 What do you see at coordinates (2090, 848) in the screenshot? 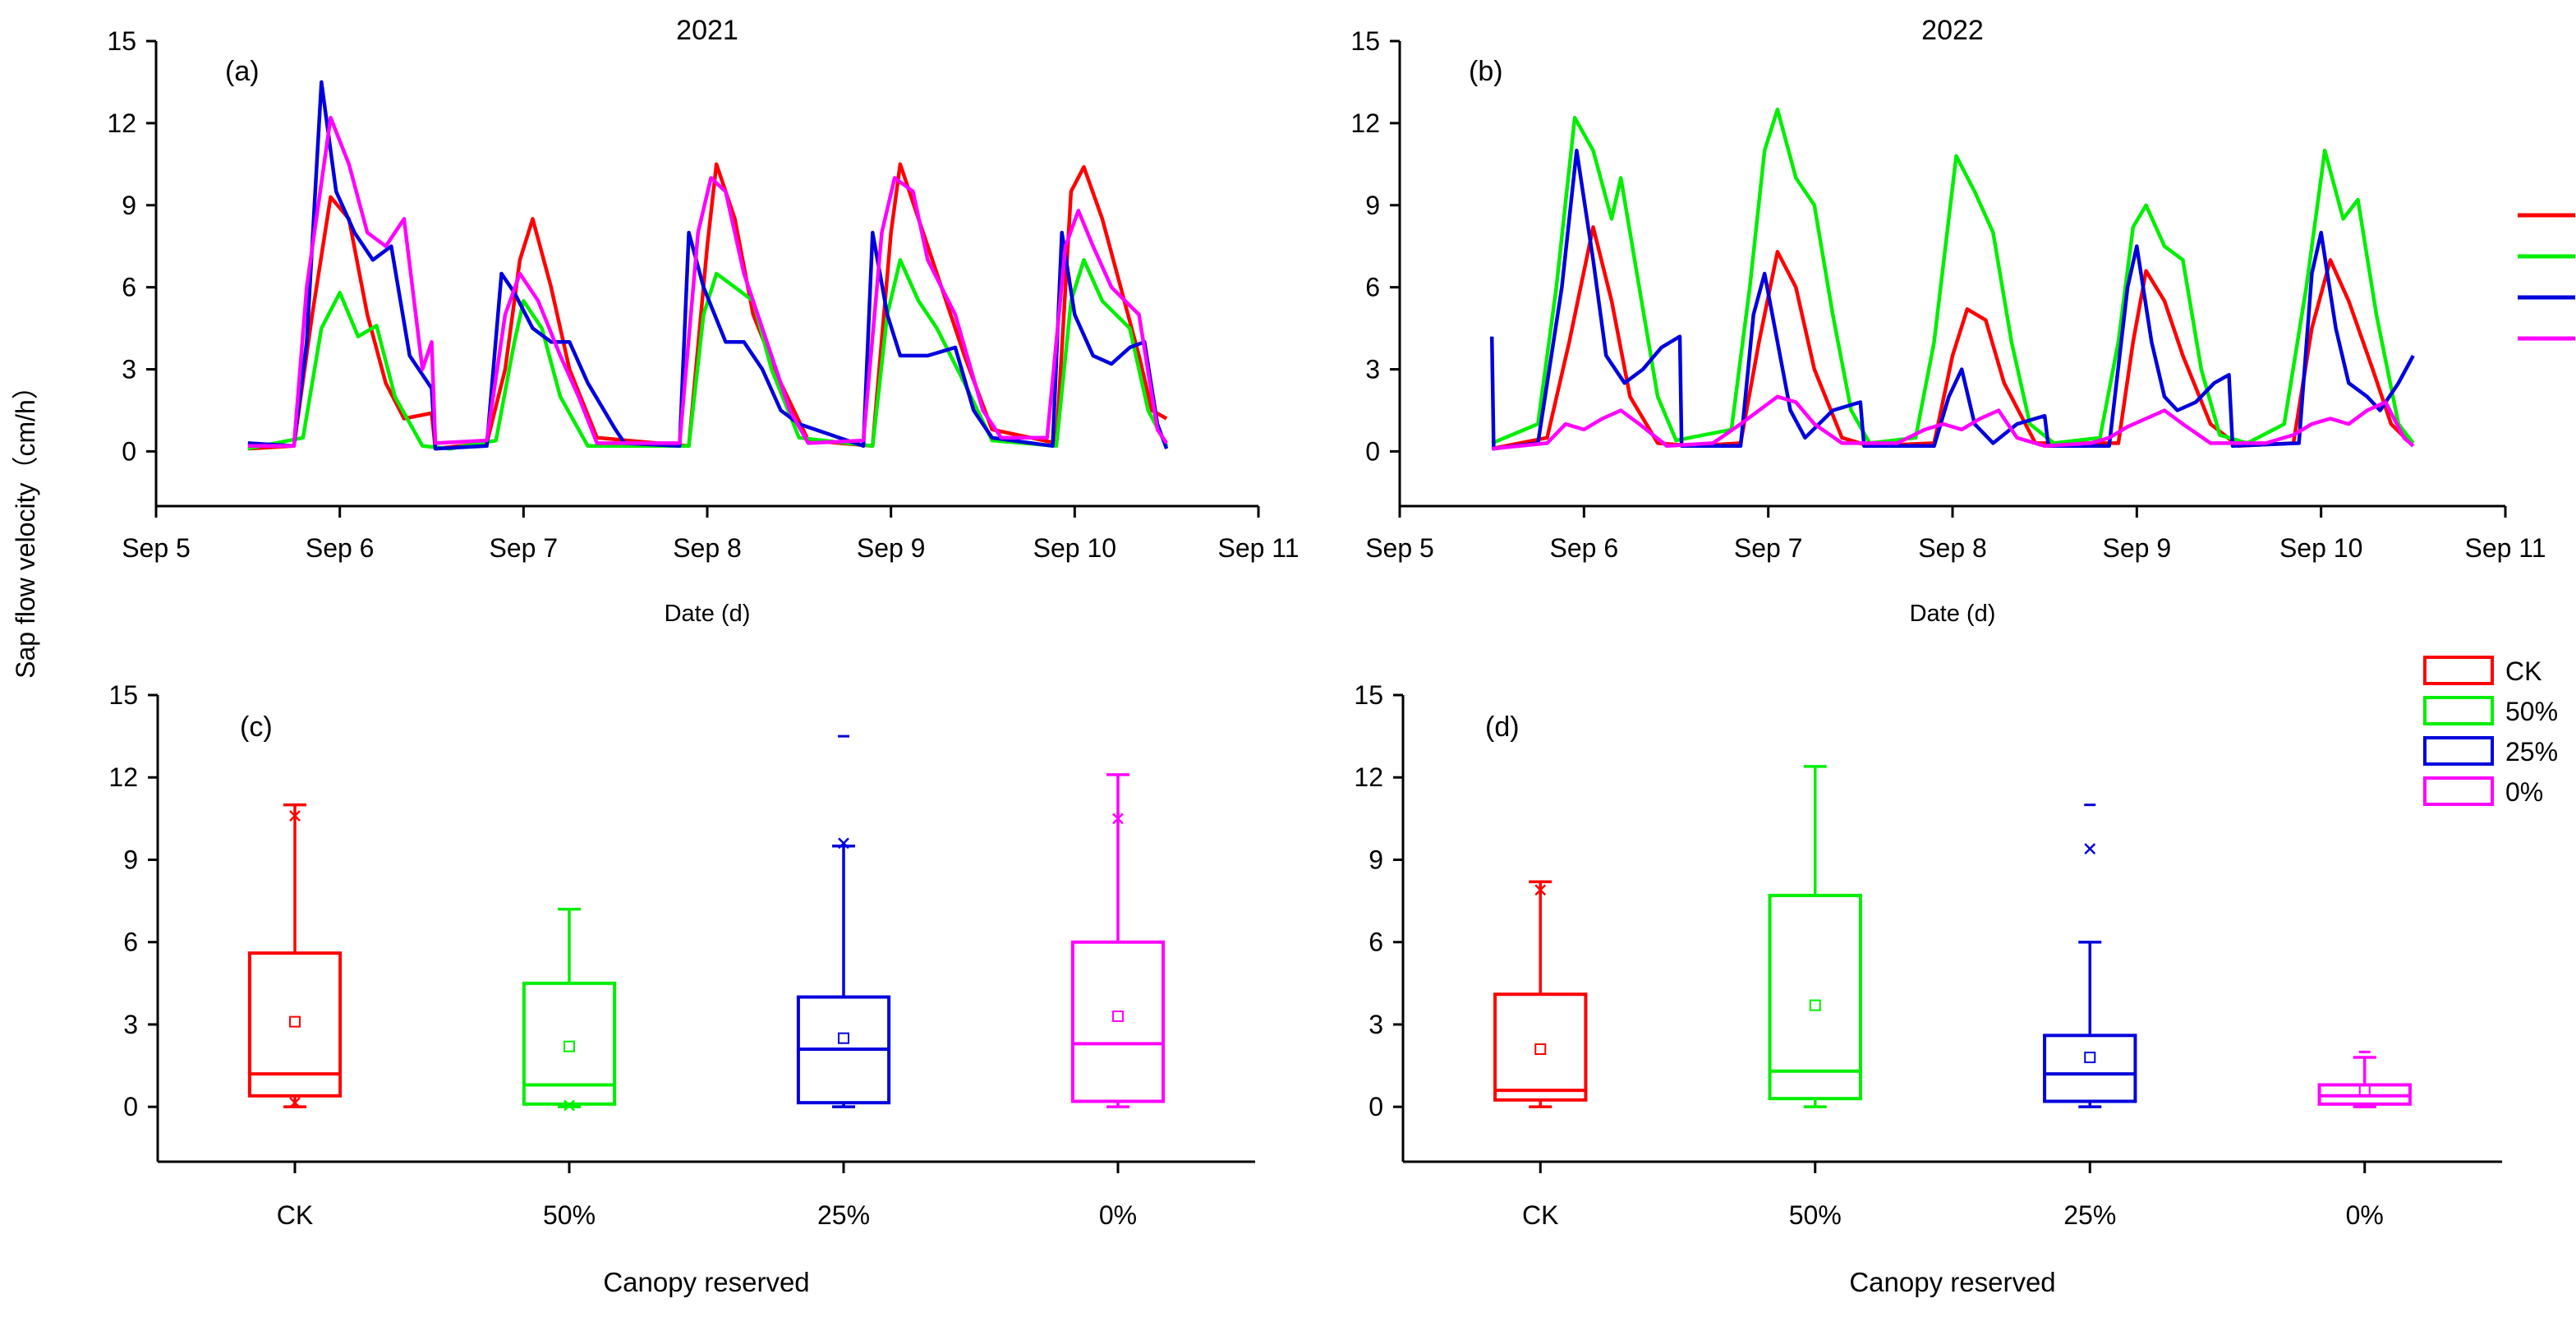
I see `panel-d-box-25-outlier` at bounding box center [2090, 848].